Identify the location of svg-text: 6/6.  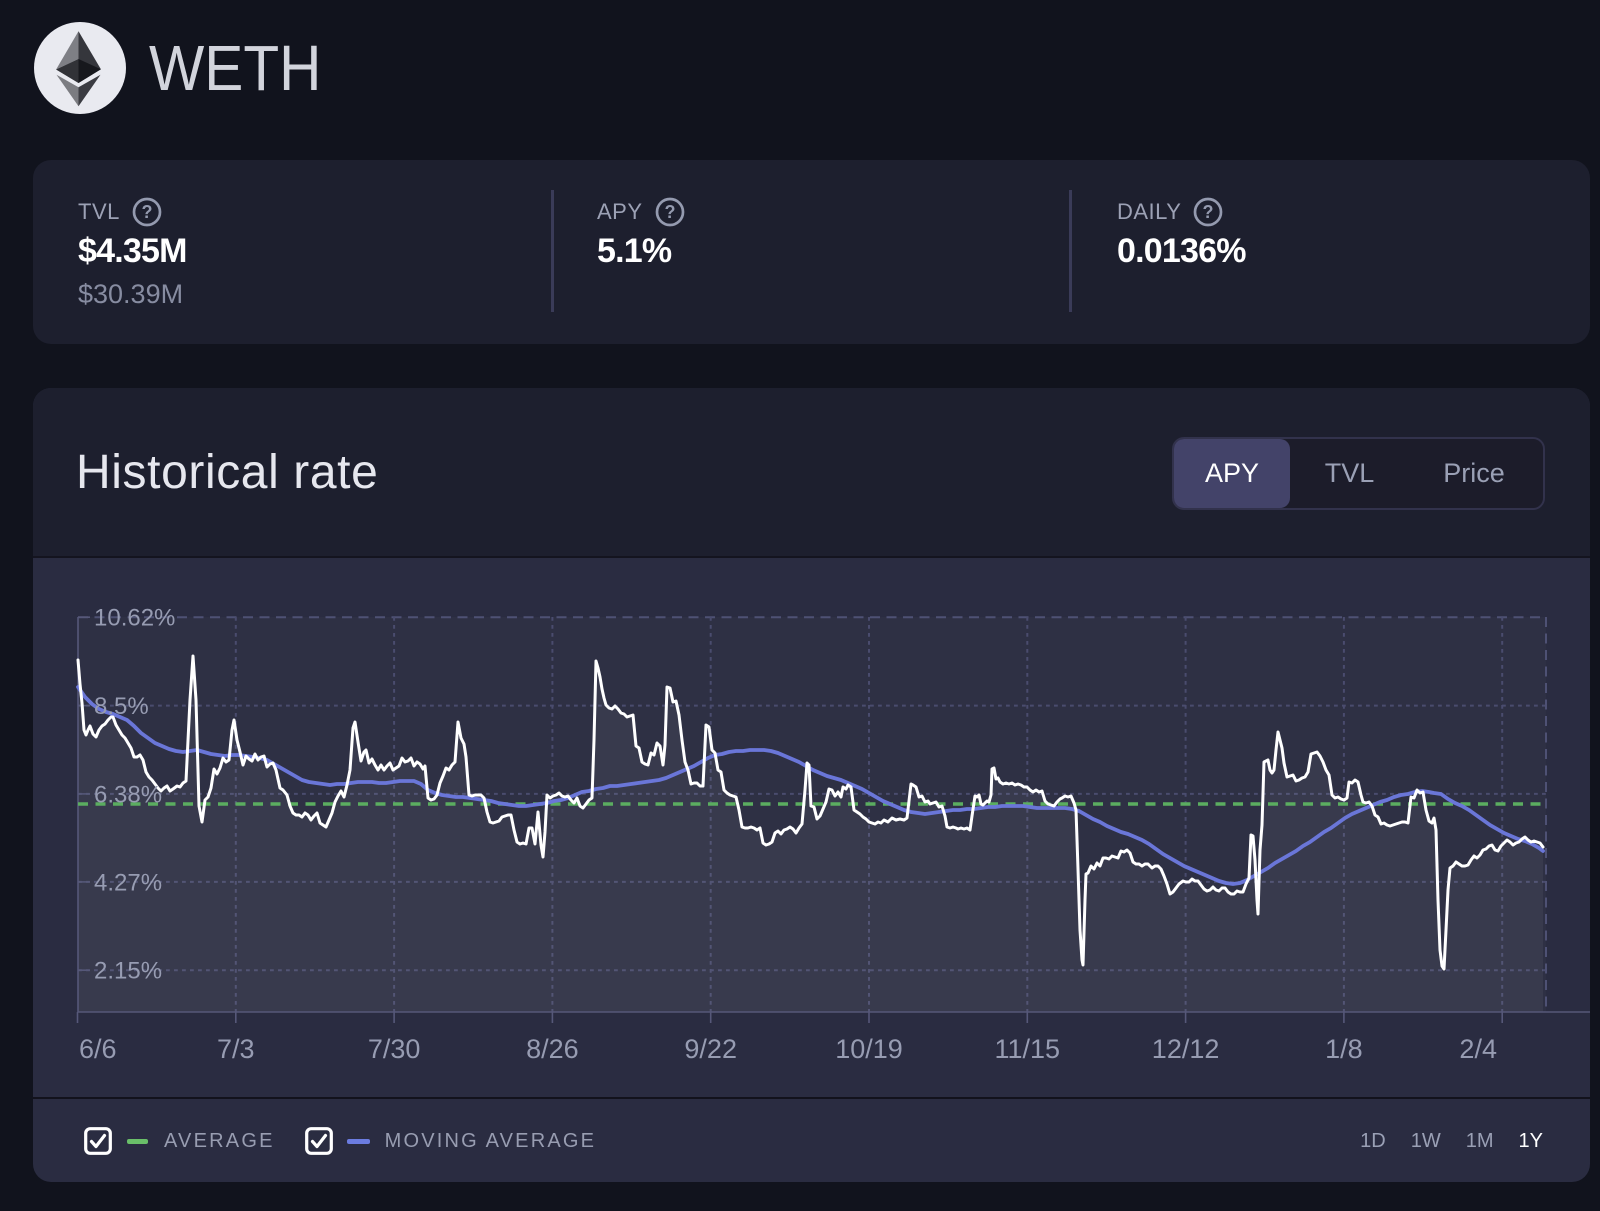
(98, 1049).